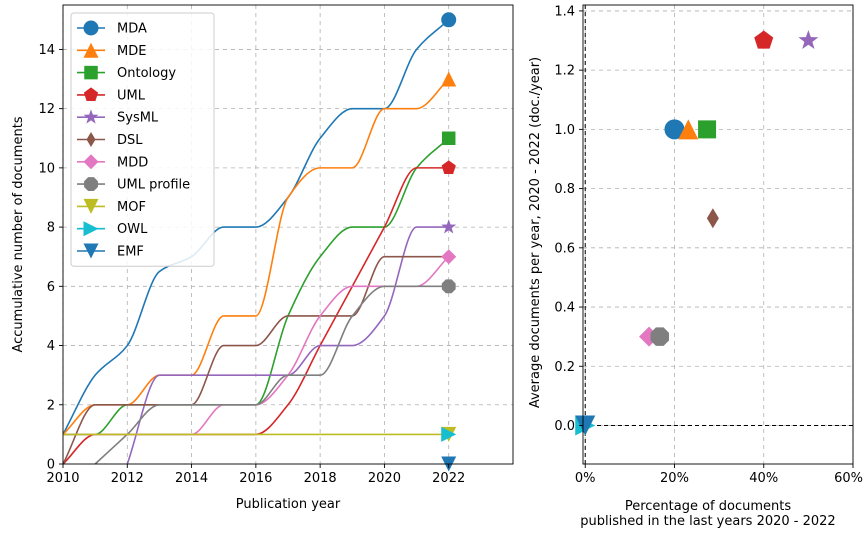 The image size is (867, 534). I want to click on x-tick-label: 2012, so click(127, 478).